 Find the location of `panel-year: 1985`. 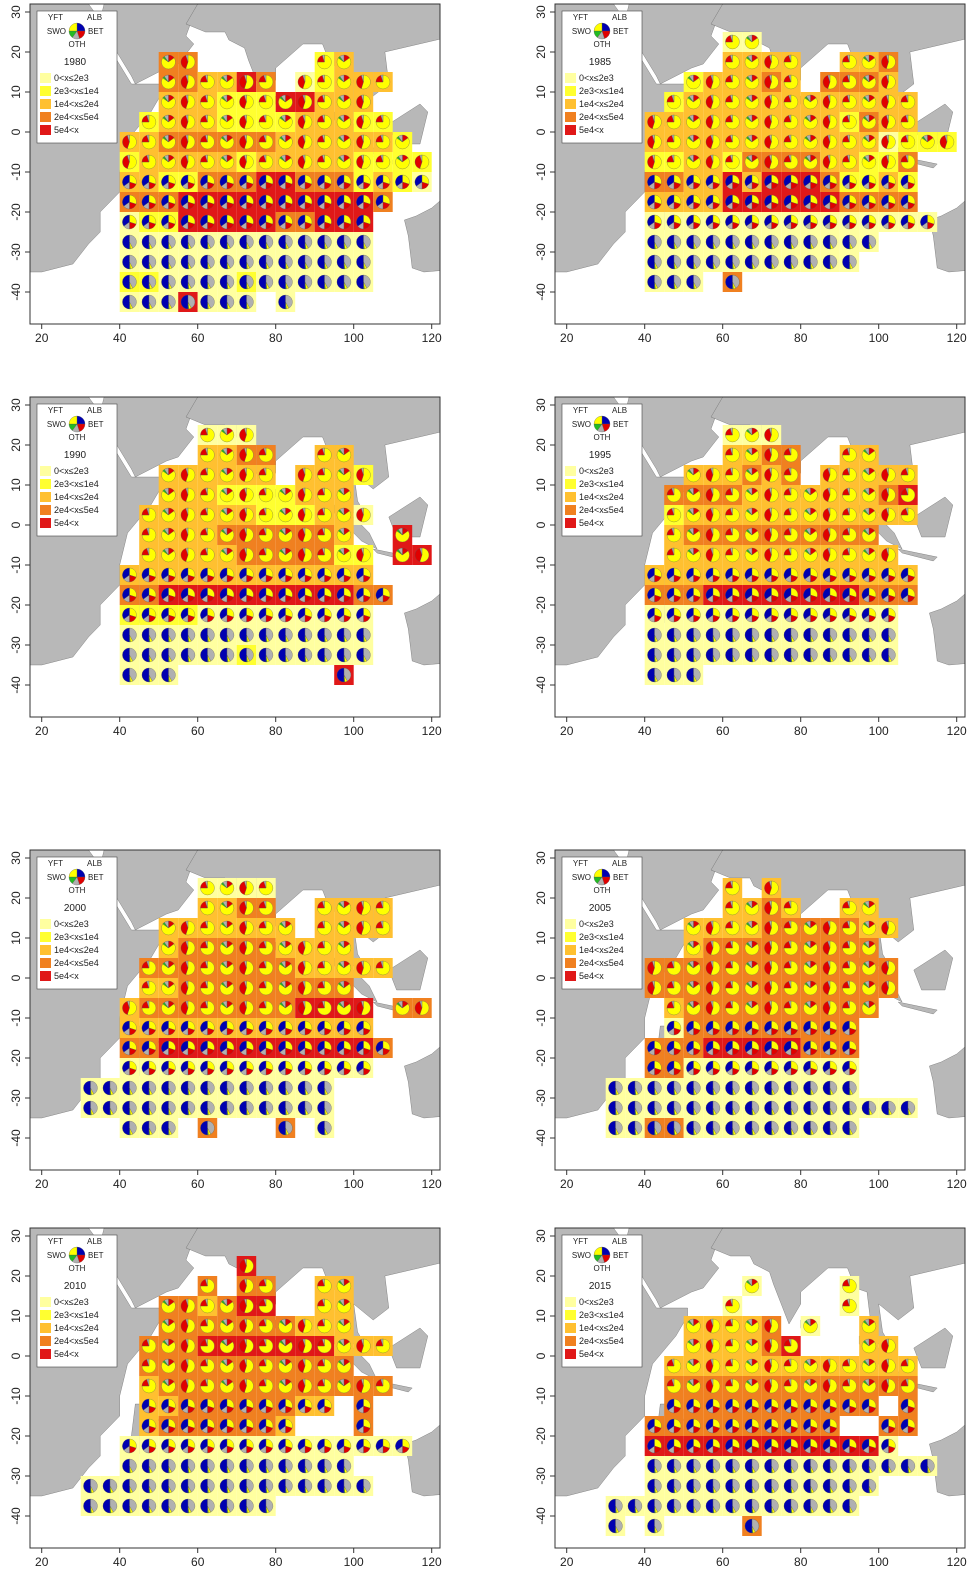

panel-year: 1985 is located at coordinates (600, 62).